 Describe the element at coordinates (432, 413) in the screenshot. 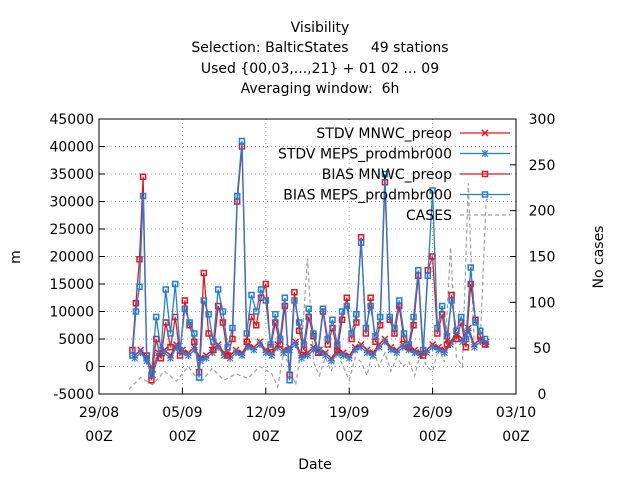

I see `x-tick-date-label: 26/09` at that location.